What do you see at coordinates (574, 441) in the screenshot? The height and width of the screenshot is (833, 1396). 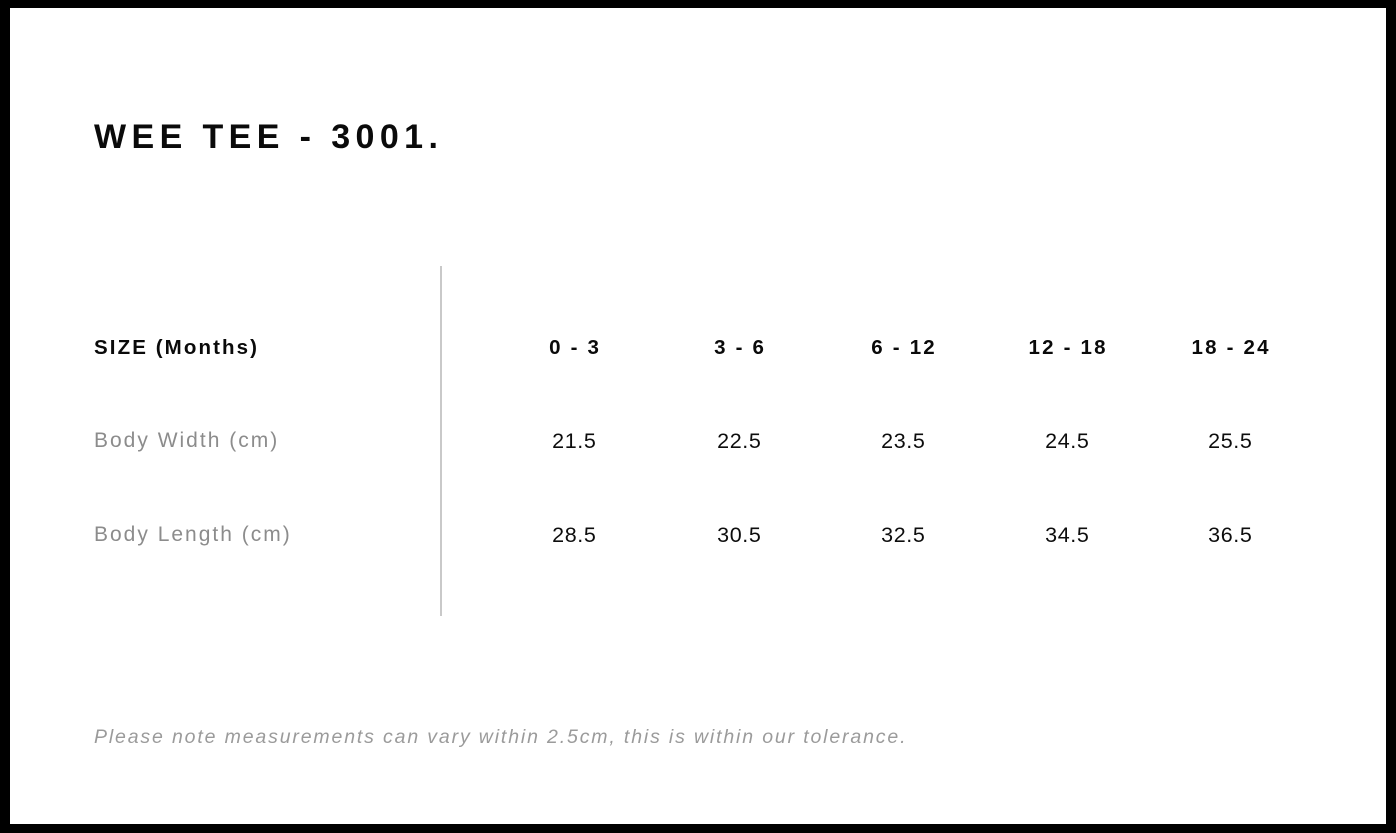 I see `cell-body-width-0-3: 21.5` at bounding box center [574, 441].